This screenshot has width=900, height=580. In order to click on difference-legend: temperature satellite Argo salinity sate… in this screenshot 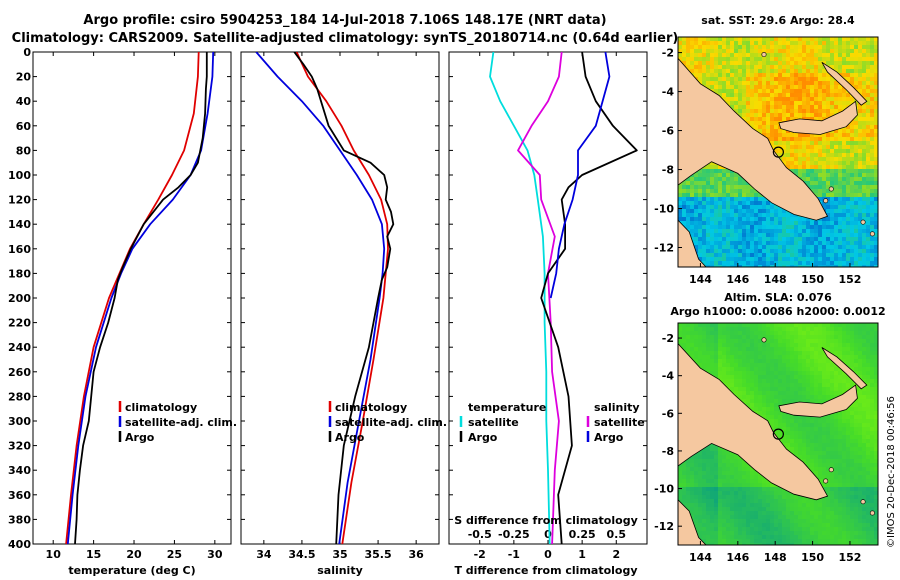, I will do `click(552, 422)`.